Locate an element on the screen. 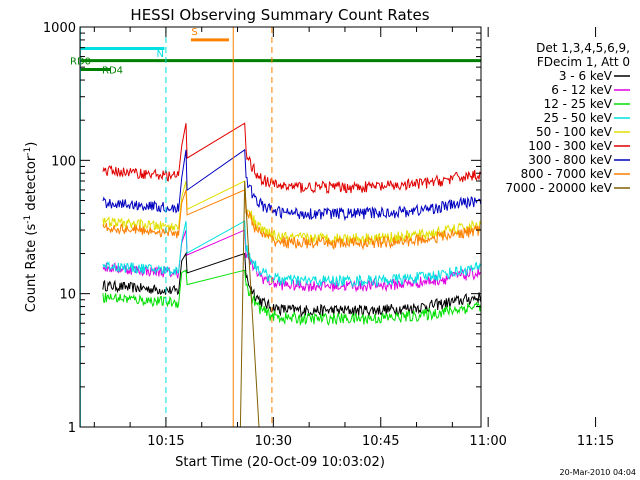 The image size is (640, 480). legend-label-2: 12 - 25 keV is located at coordinates (578, 104).